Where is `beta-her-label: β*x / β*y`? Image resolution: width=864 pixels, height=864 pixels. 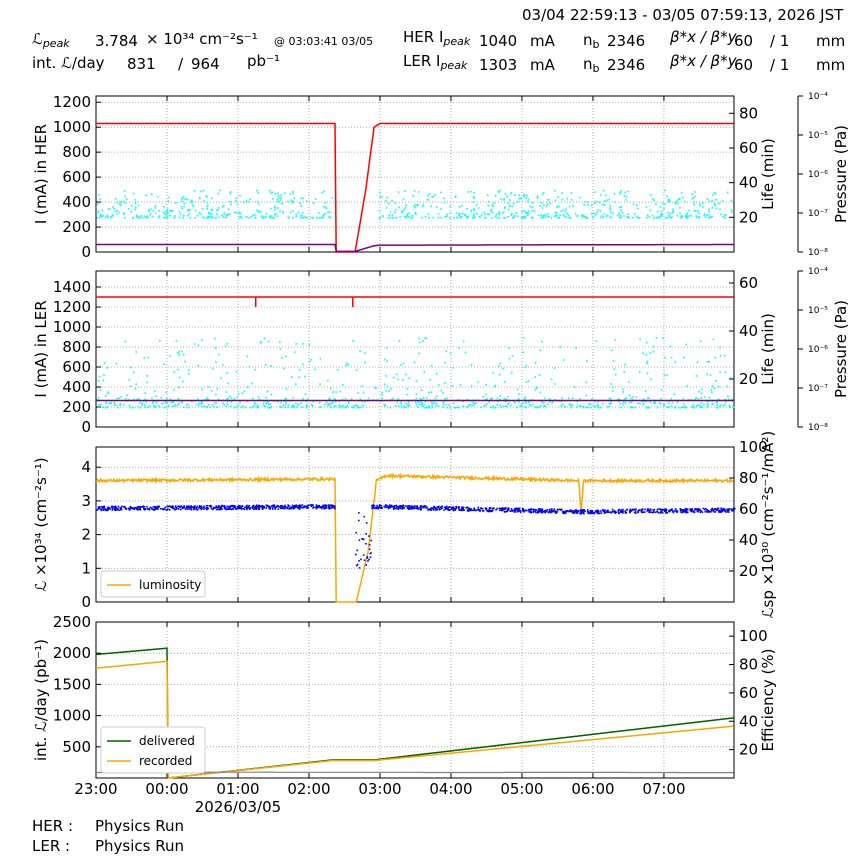
beta-her-label: β*x / β*y is located at coordinates (703, 37).